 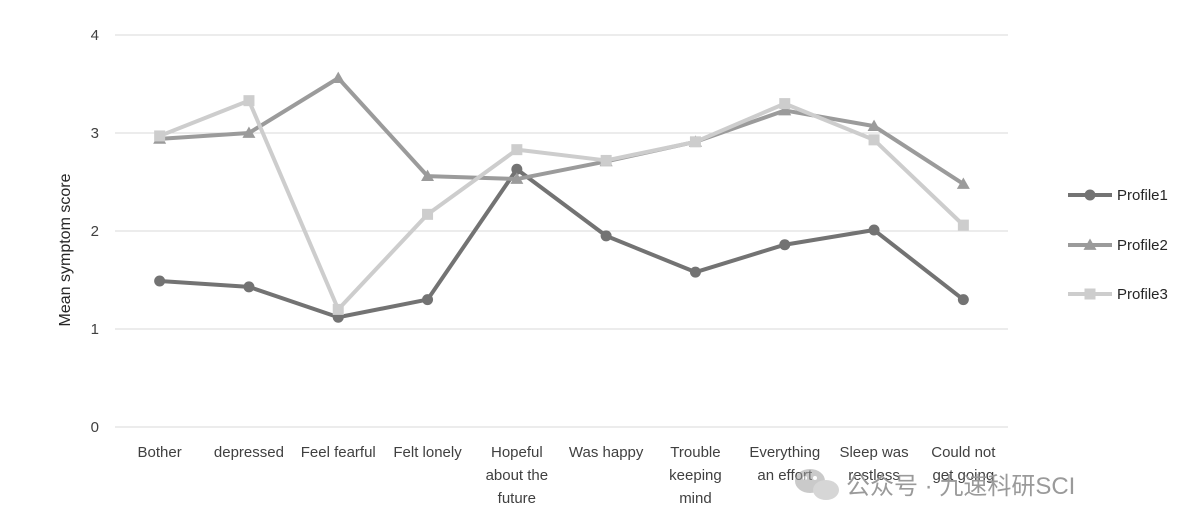 I want to click on x-category-line: Hopeful, so click(x=517, y=452).